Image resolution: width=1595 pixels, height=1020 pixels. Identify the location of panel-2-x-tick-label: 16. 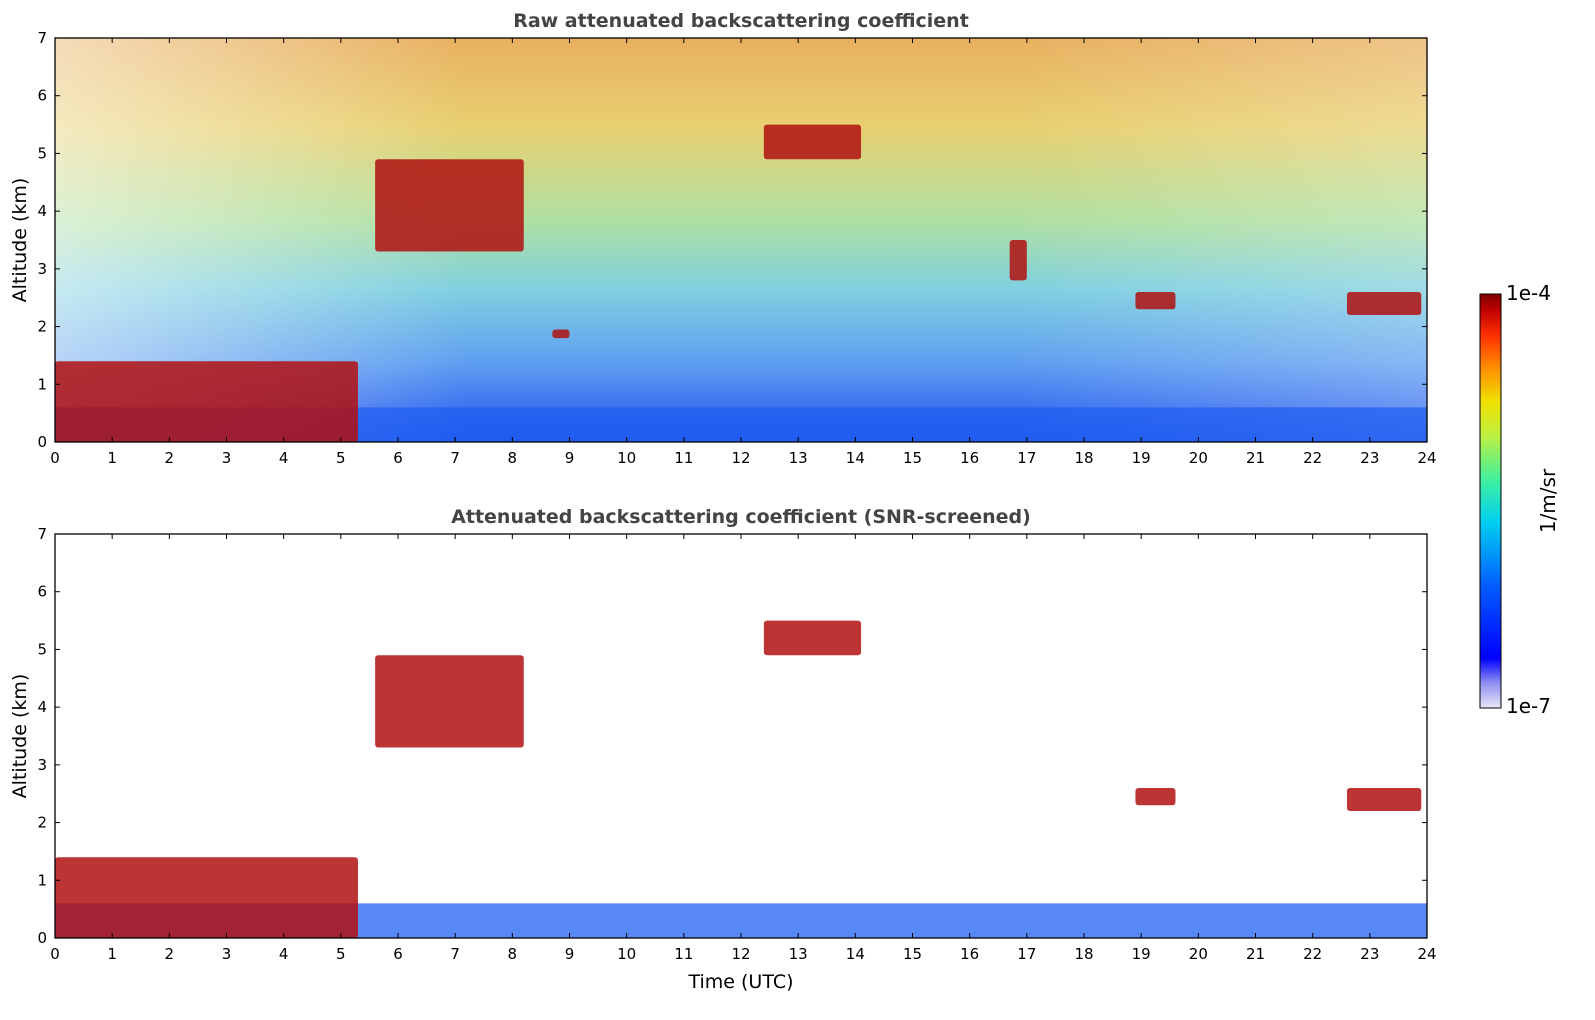
(969, 954).